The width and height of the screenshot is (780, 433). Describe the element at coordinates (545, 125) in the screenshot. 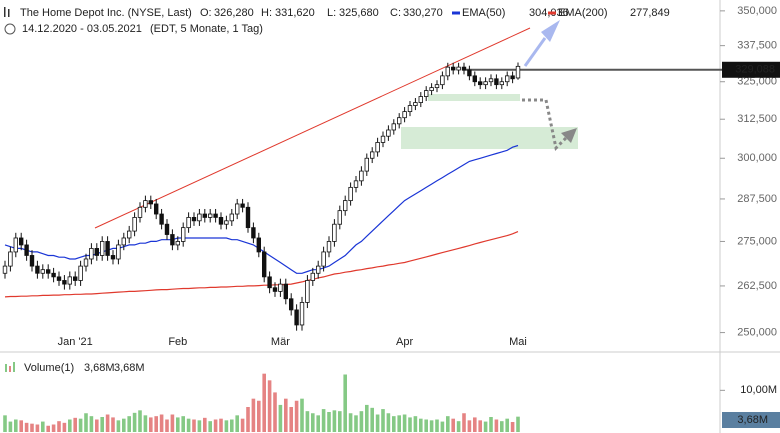

I see `arrow` at that location.